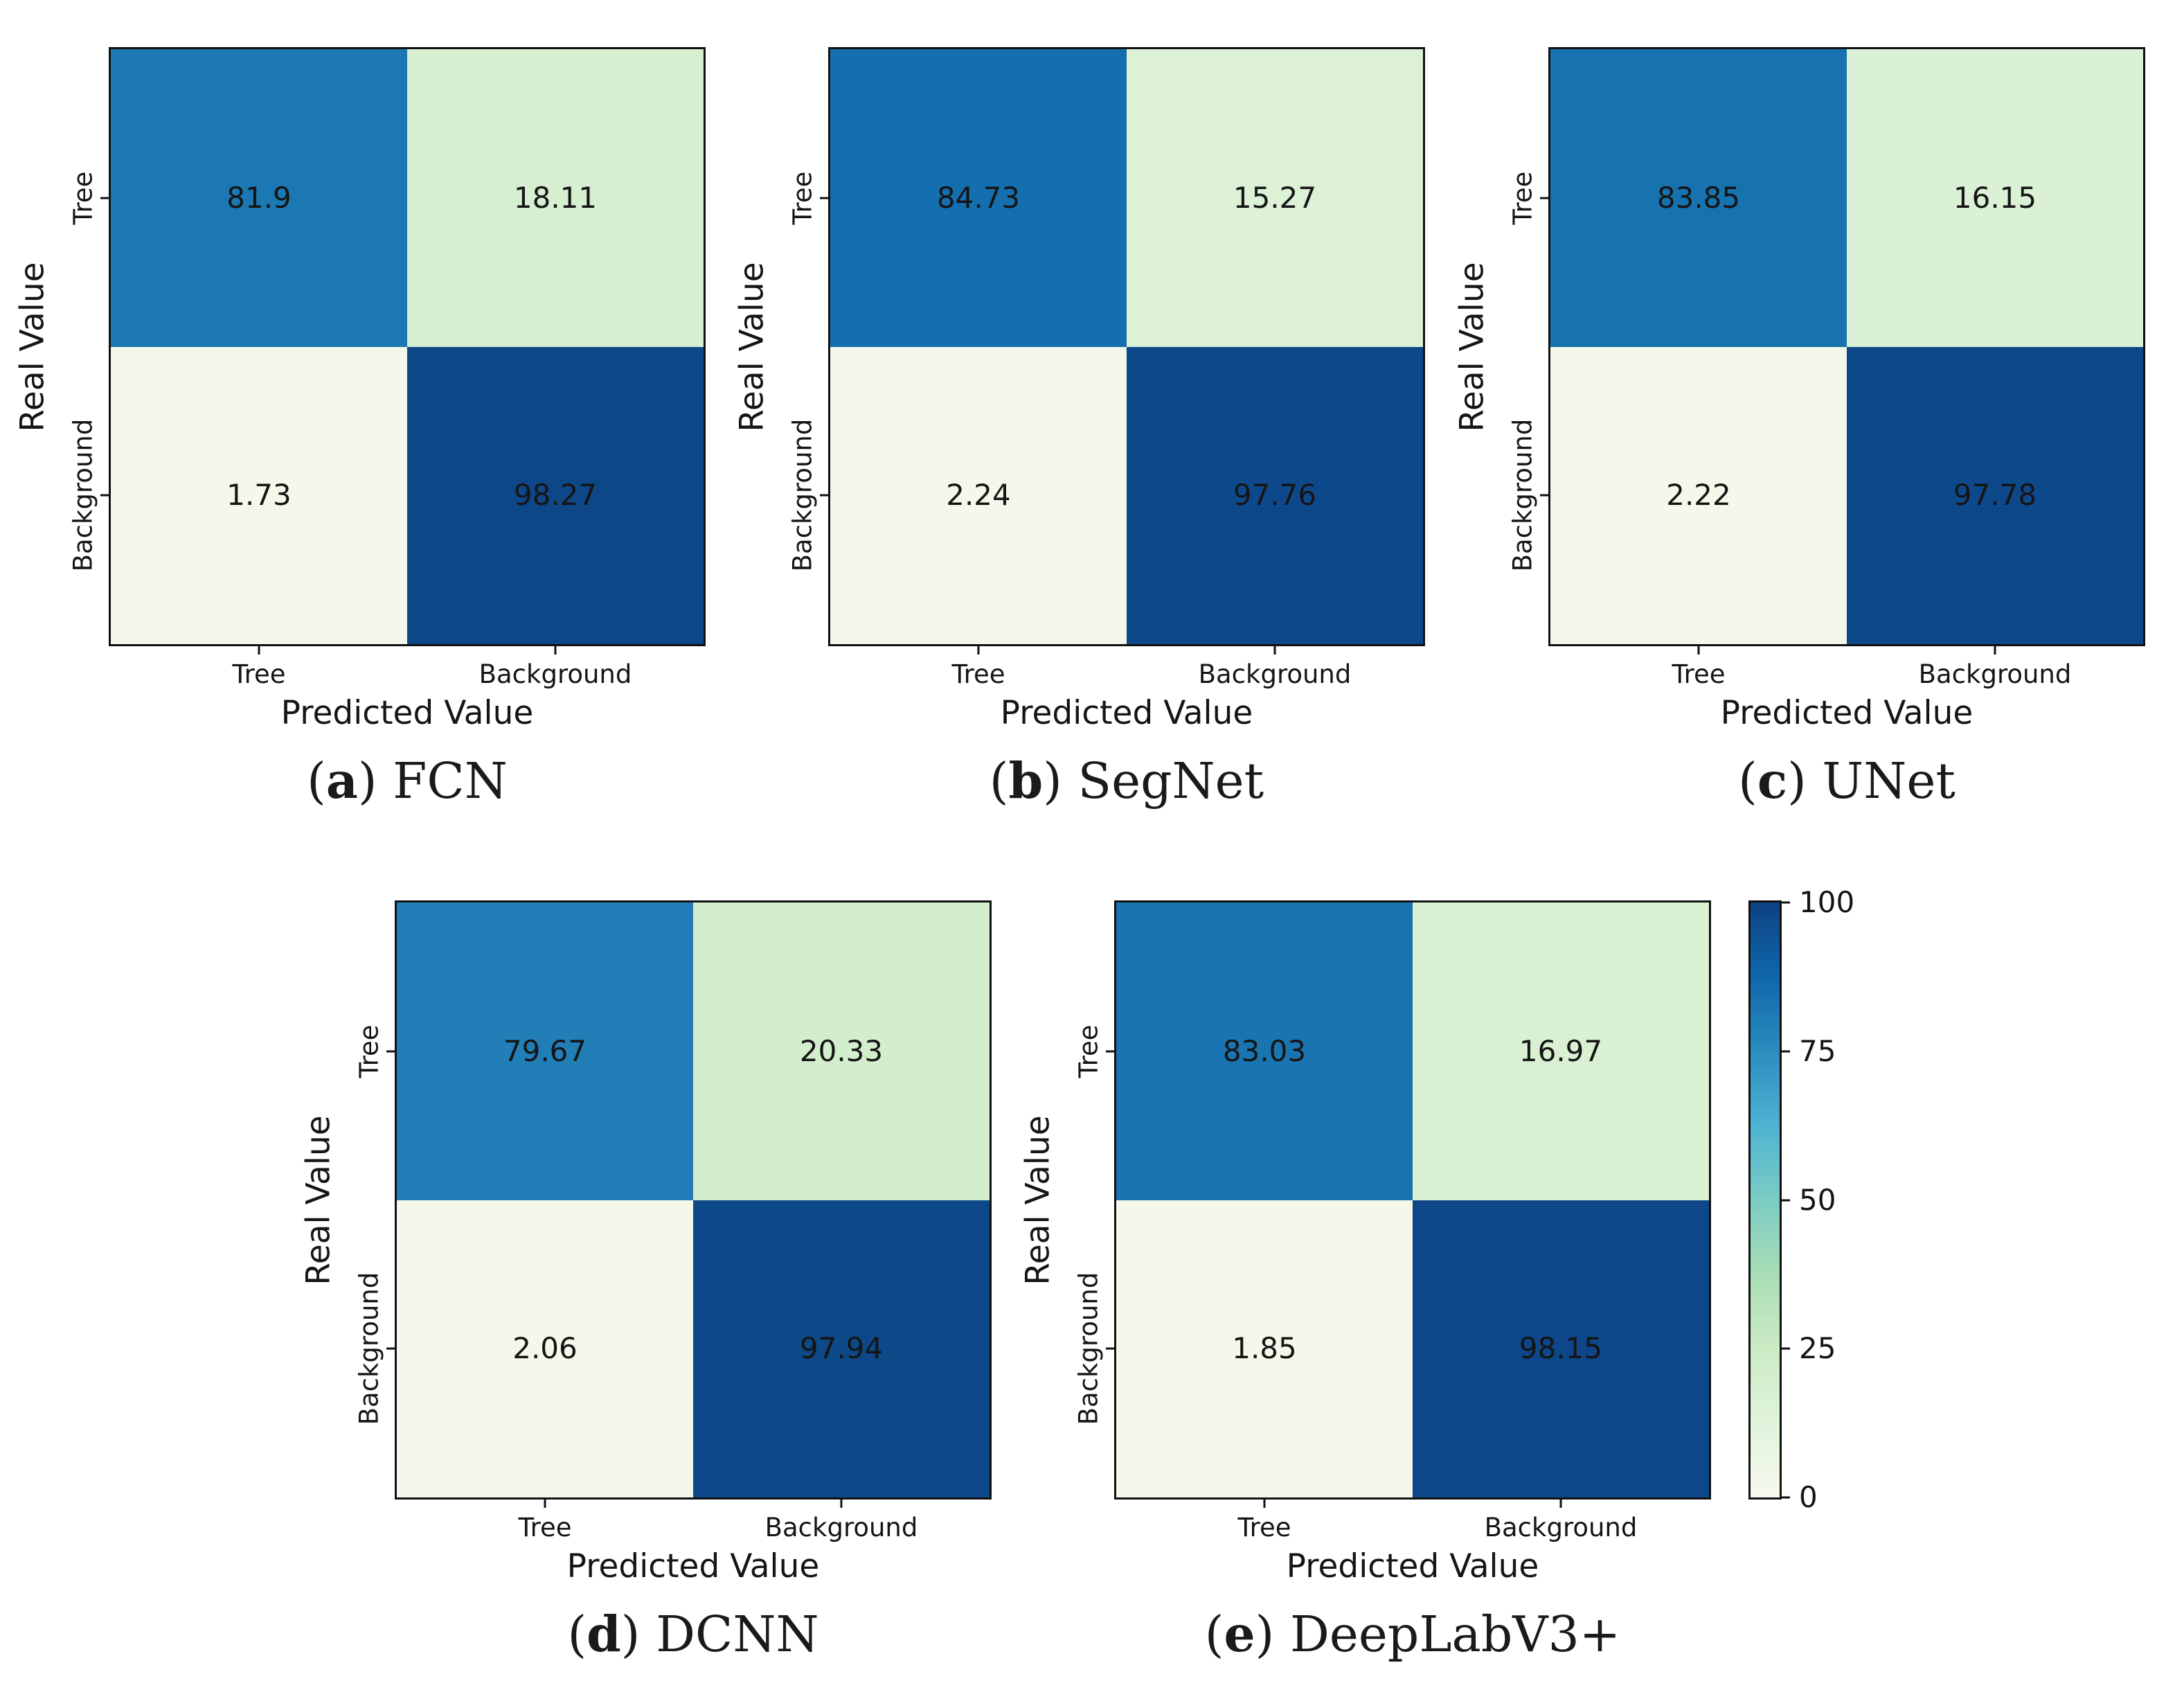 The width and height of the screenshot is (2184, 1699). I want to click on colorbar-label-75: 75, so click(1817, 1050).